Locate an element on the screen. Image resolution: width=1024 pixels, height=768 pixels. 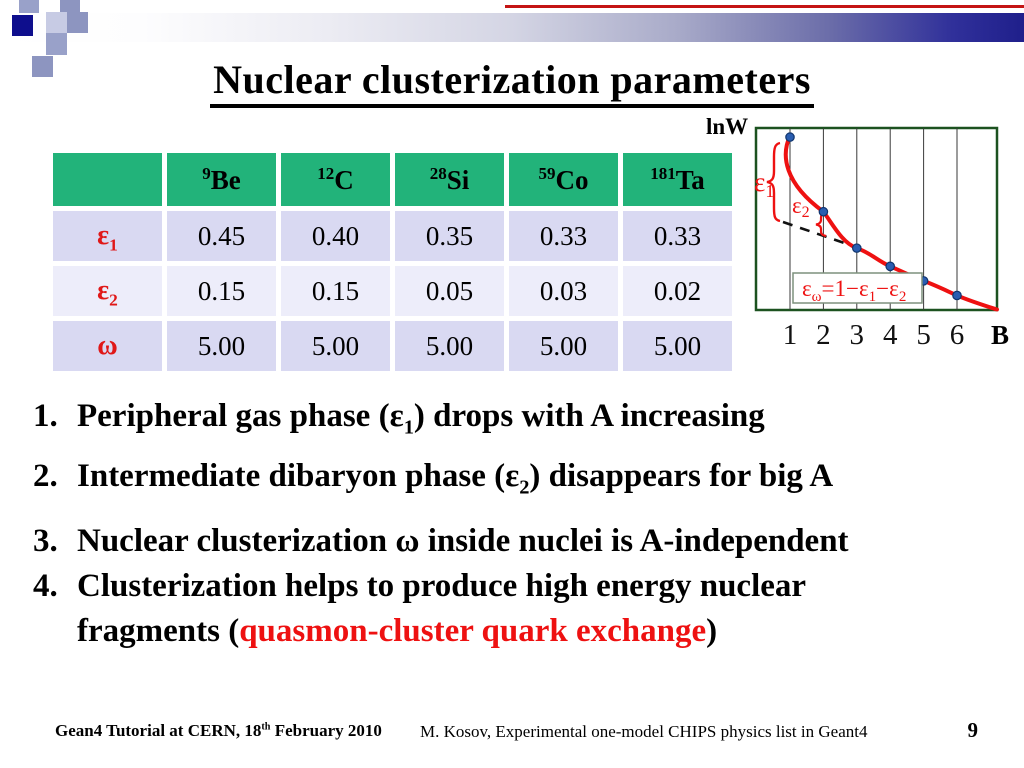
value-cell: 0.45 is located at coordinates (221, 236).